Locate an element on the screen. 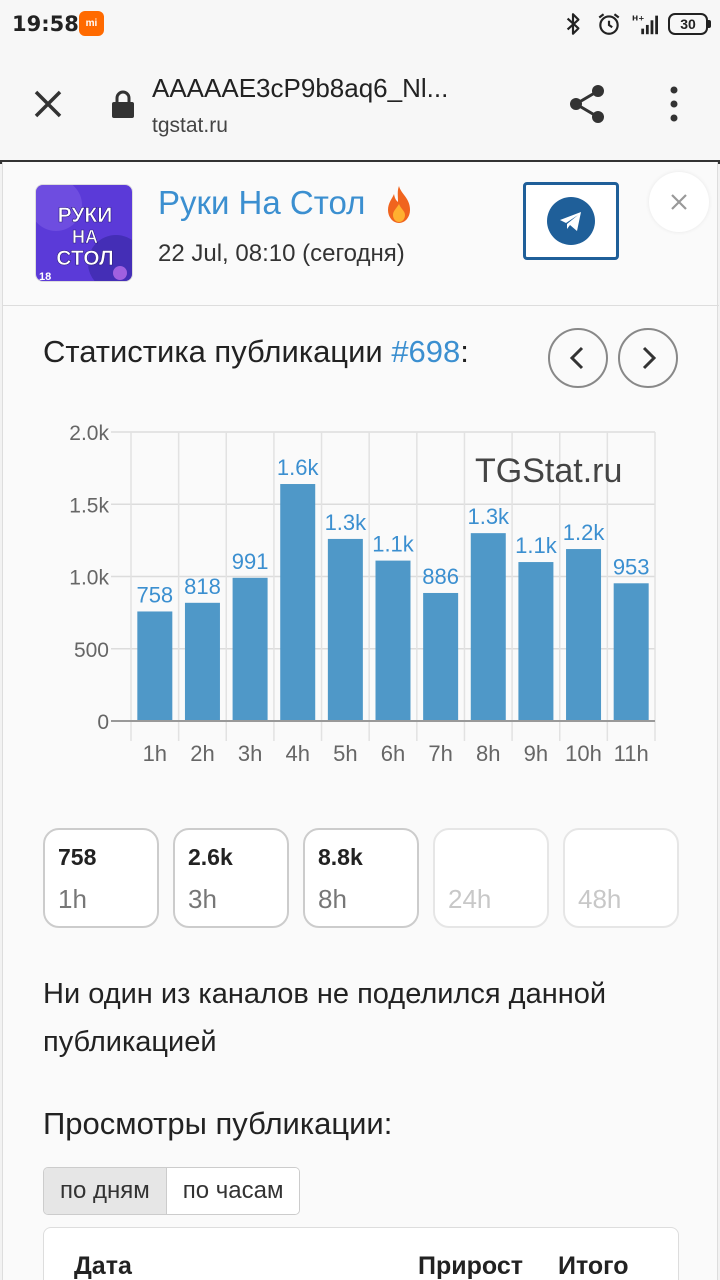  chart-watermark: TGStat.ru is located at coordinates (548, 471).